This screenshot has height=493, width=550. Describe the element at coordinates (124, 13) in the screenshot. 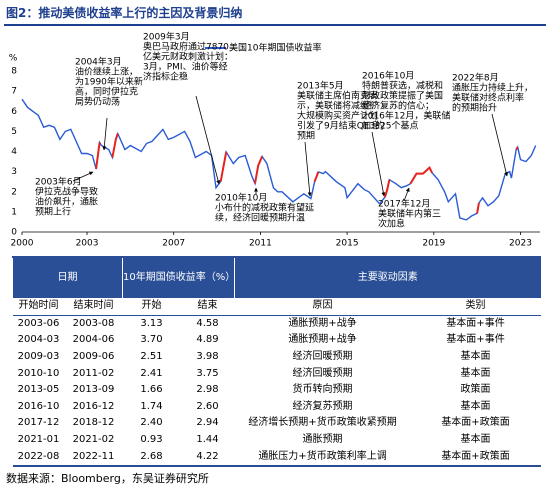

I see `title: 图2：推动美债收益率上行的主因及背景归纳` at that location.